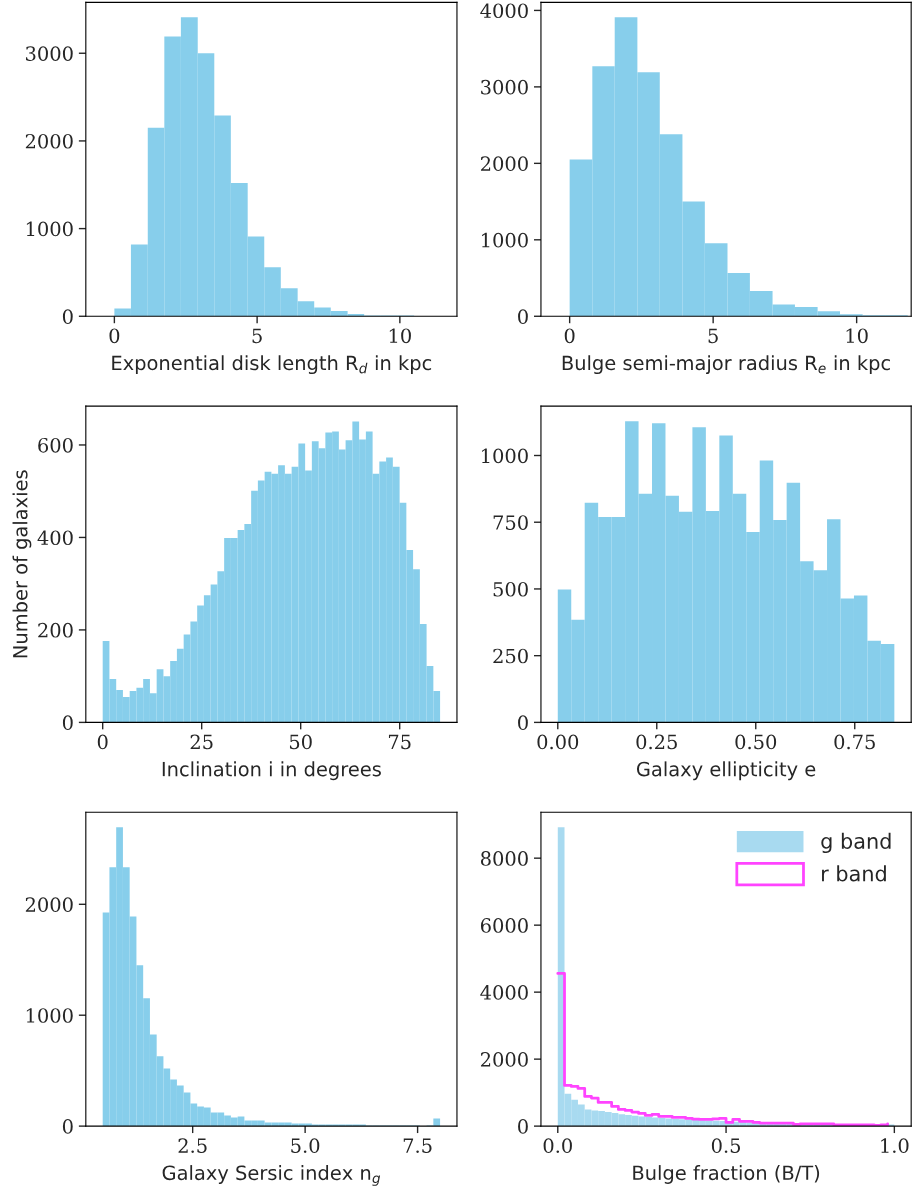  What do you see at coordinates (510, 656) in the screenshot?
I see `y-tick-label: 250` at bounding box center [510, 656].